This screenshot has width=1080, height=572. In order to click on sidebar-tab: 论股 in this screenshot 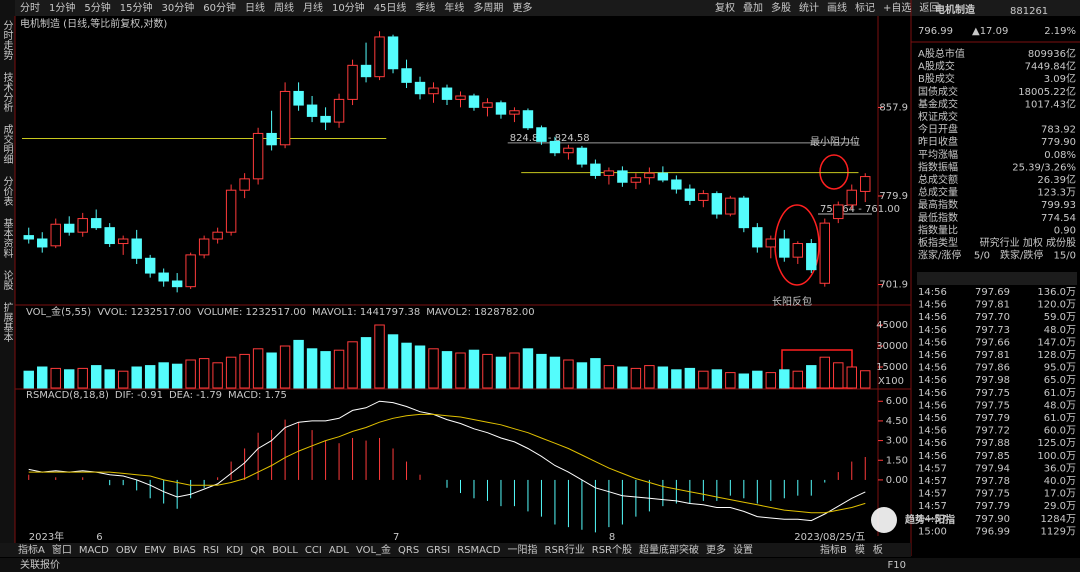, I will do `click(7, 280)`.